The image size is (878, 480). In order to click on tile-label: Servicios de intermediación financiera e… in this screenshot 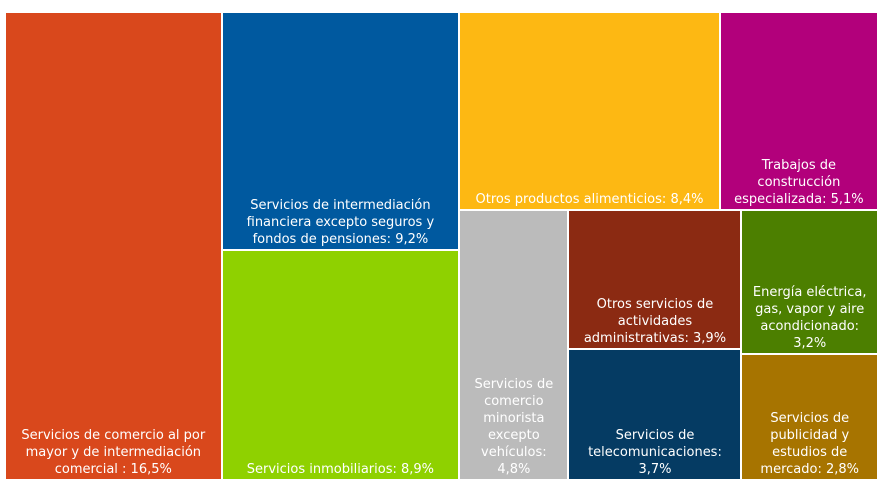, I will do `click(341, 223)`.